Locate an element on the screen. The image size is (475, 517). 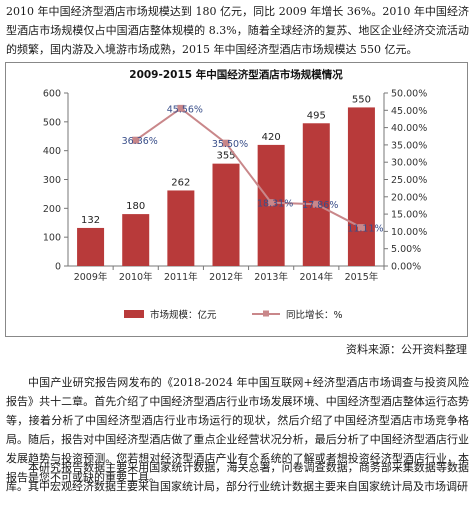
x-tick-label: 2012年 is located at coordinates (226, 277).